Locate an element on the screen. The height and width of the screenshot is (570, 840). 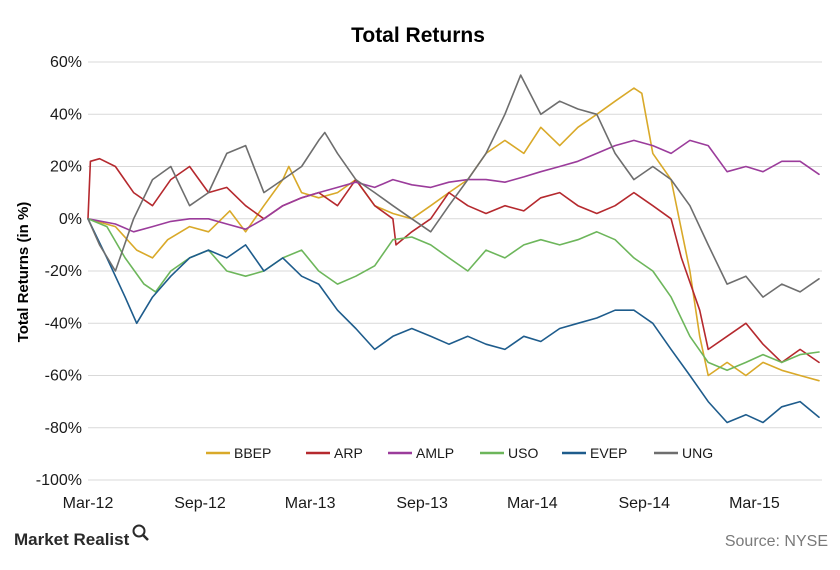
legend-item-evep: EVEP is located at coordinates (594, 453).